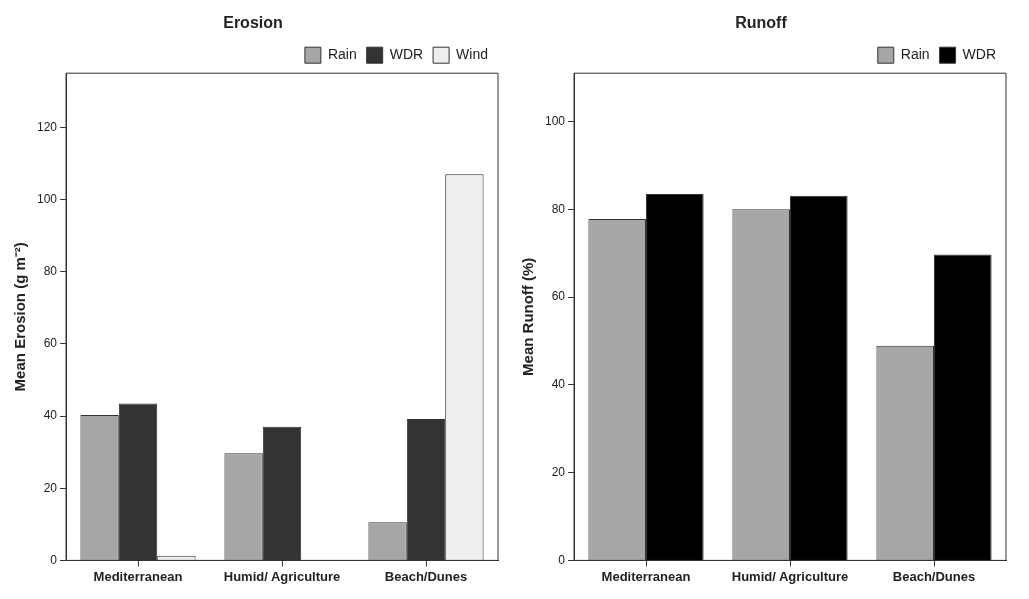  I want to click on legend-label: Wind, so click(472, 54).